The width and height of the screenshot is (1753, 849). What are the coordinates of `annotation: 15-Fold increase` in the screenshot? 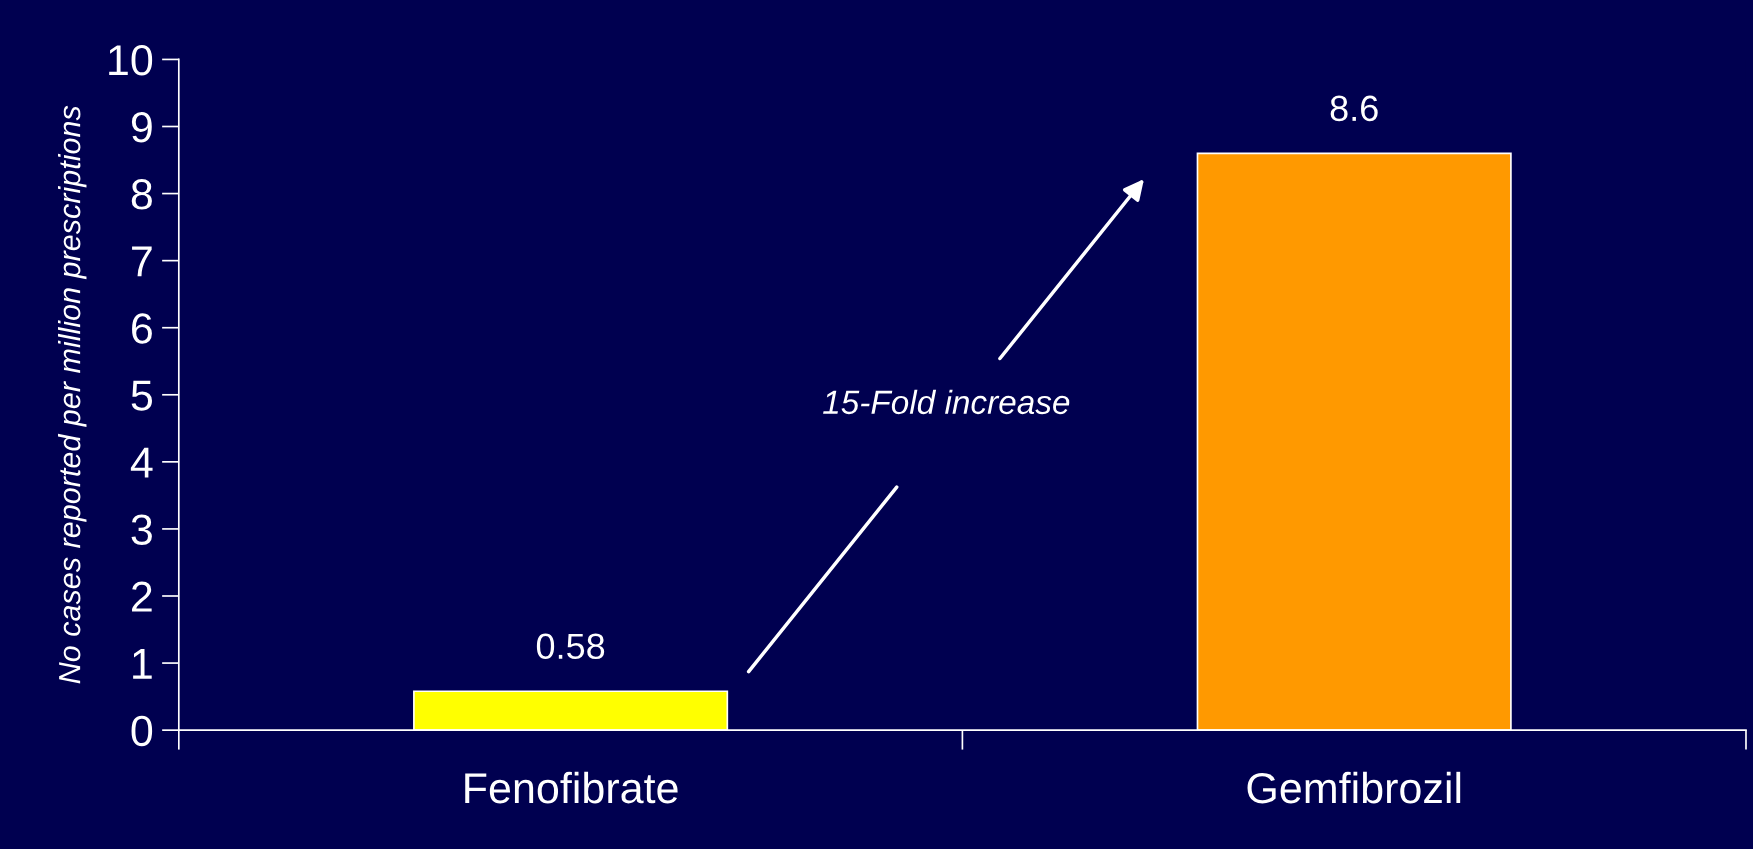 It's located at (946, 402).